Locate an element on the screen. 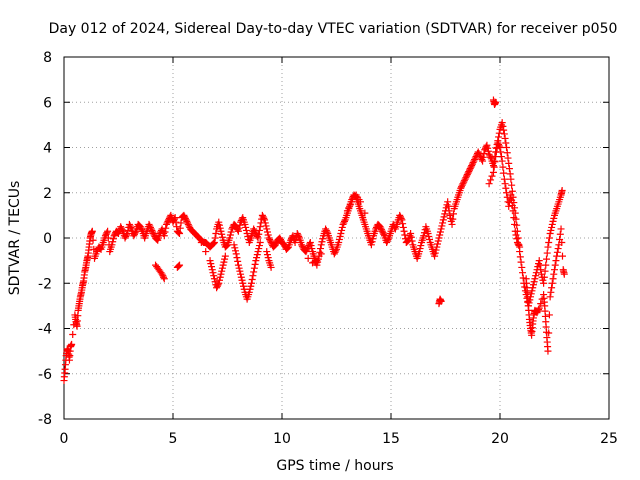 The image size is (640, 480). x-tick-label: 20 is located at coordinates (500, 439).